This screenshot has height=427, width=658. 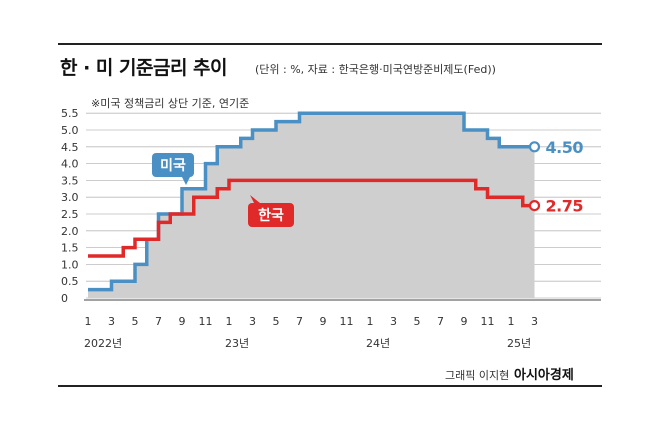 I want to click on korea-label-pointer, so click(x=255, y=199).